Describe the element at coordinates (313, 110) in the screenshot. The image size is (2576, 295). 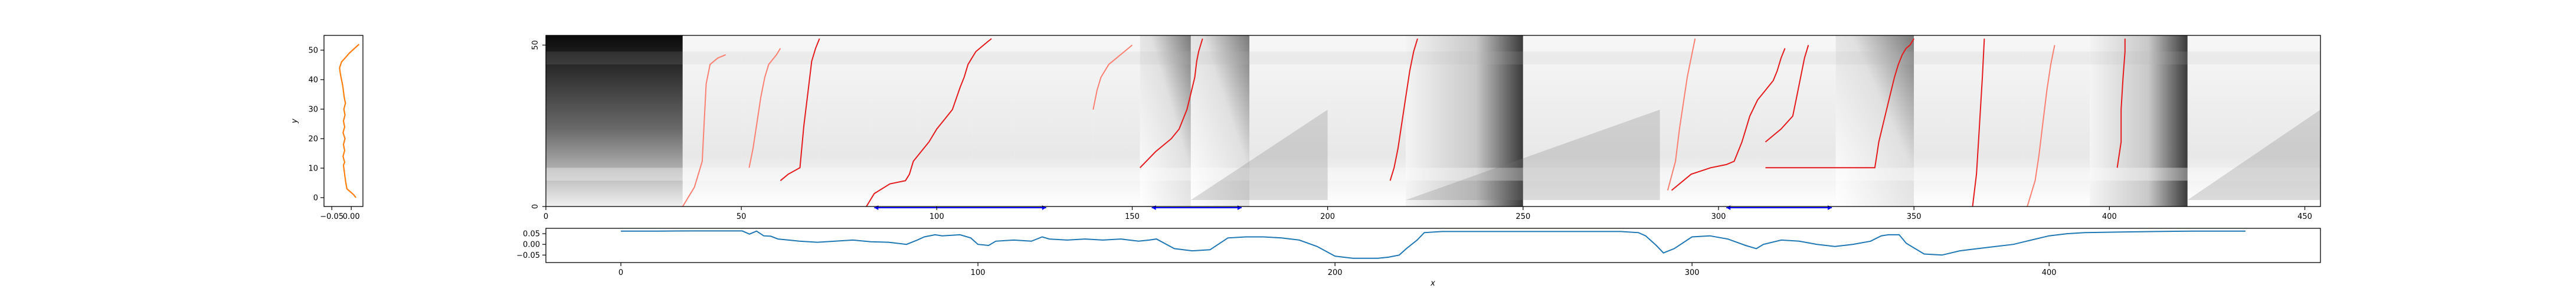
I see `side-ytick-label: 30` at that location.